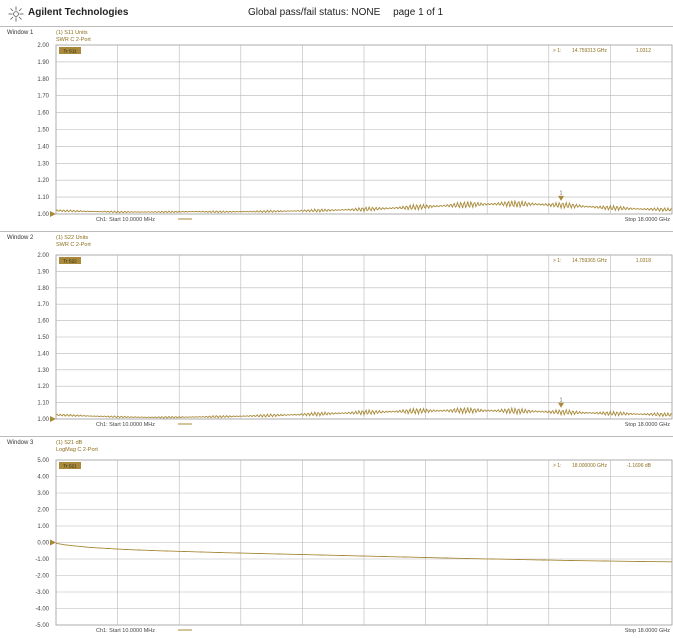 The height and width of the screenshot is (638, 673). Describe the element at coordinates (644, 51) in the screenshot. I see `marker-readout-field: 1.0312` at that location.